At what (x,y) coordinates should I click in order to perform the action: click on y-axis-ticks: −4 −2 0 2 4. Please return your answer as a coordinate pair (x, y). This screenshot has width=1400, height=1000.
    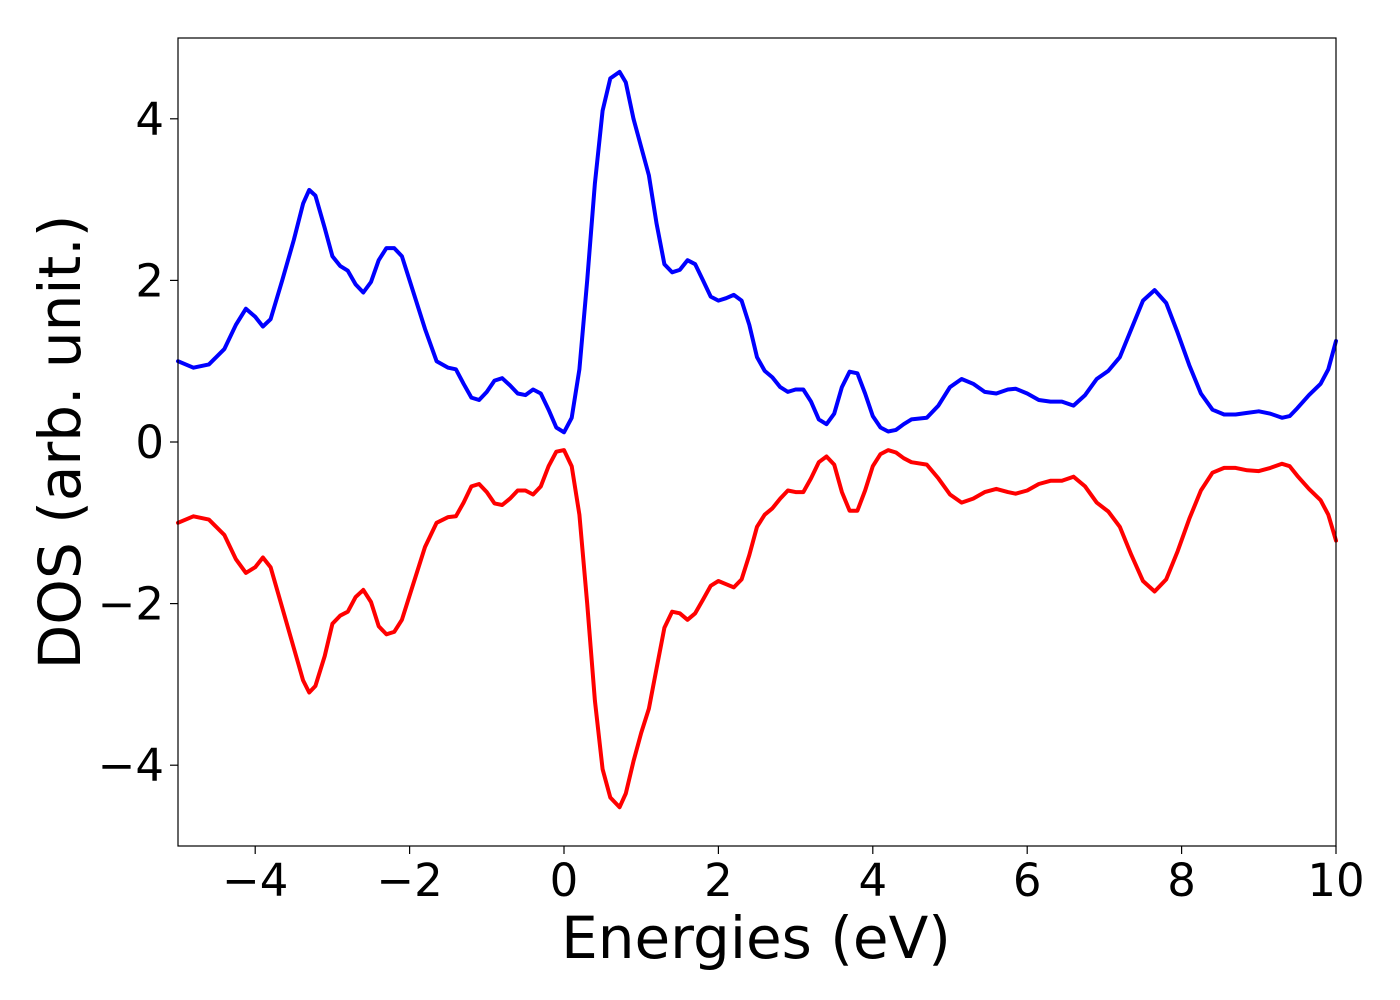
    Looking at the image, I should click on (138, 442).